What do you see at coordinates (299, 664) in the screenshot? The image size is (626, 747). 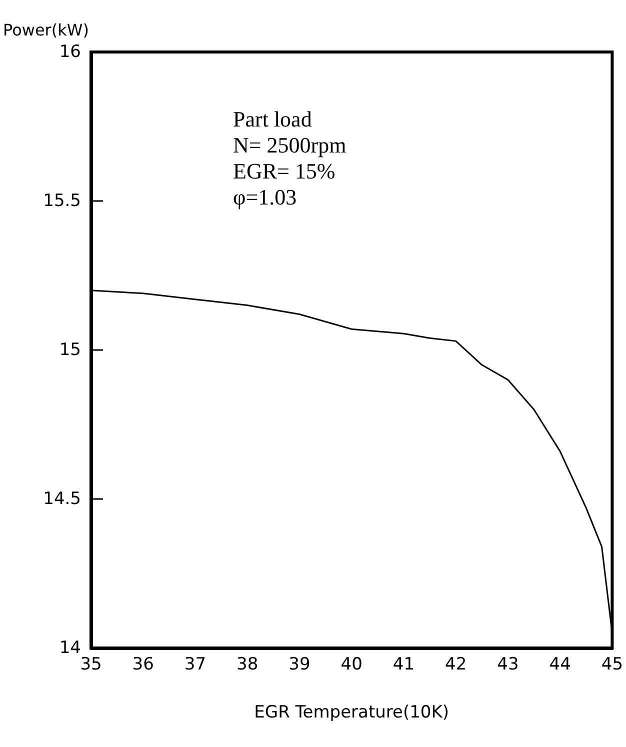 I see `x-tick-label: 39` at bounding box center [299, 664].